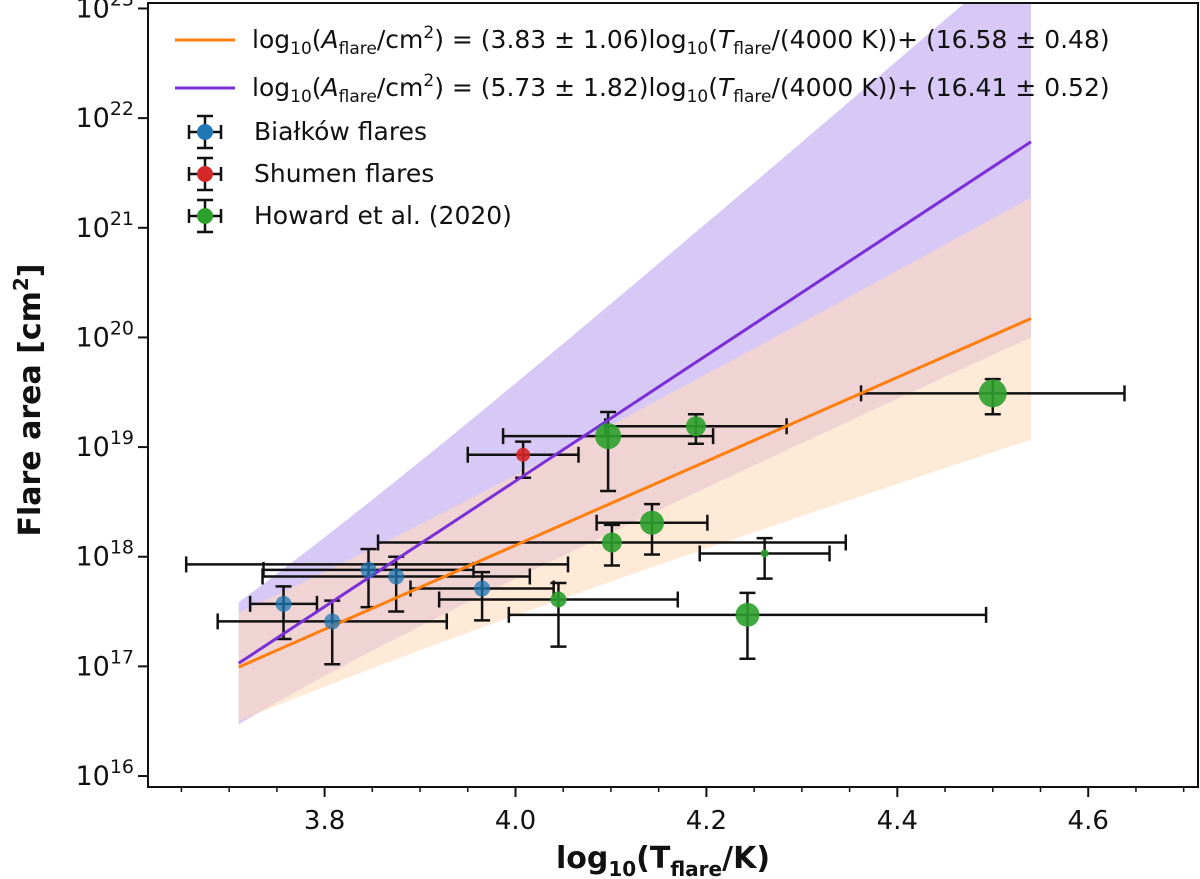 This screenshot has width=1200, height=879. I want to click on y-tick-label: 1022, so click(104, 116).